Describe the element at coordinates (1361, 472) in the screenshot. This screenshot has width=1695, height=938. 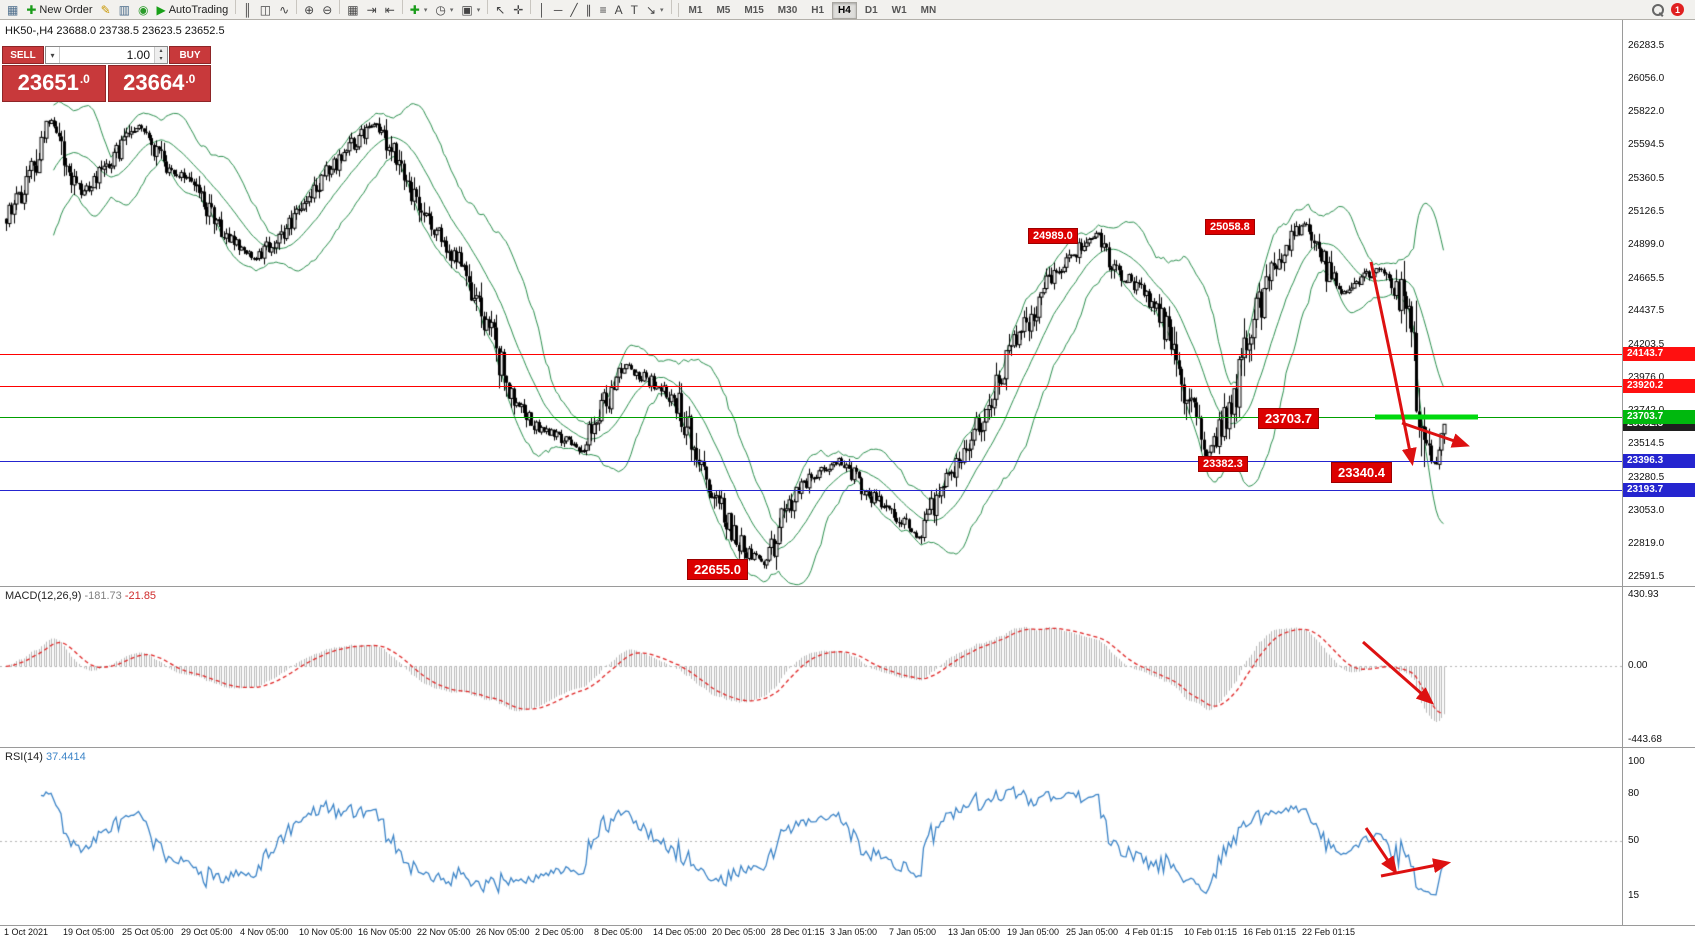
I see `price-callout: 23340.4` at that location.